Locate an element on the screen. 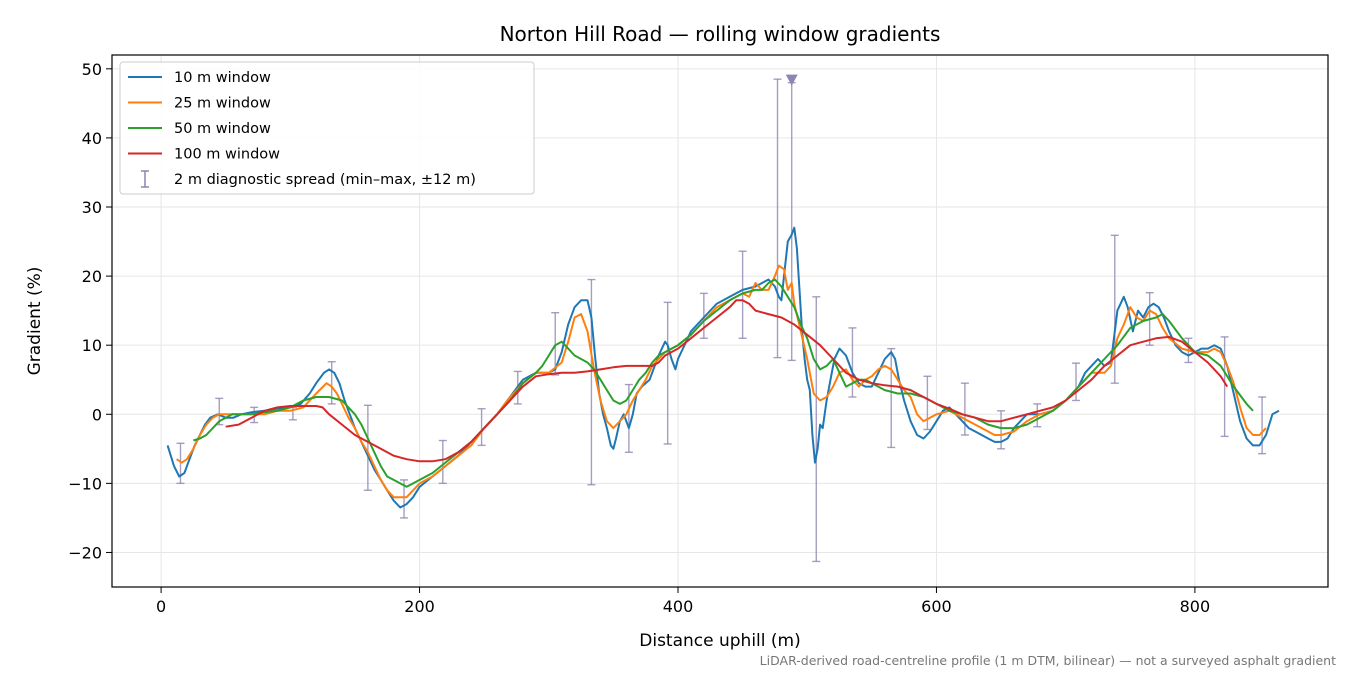  legend-label: 50 m window is located at coordinates (222, 129).